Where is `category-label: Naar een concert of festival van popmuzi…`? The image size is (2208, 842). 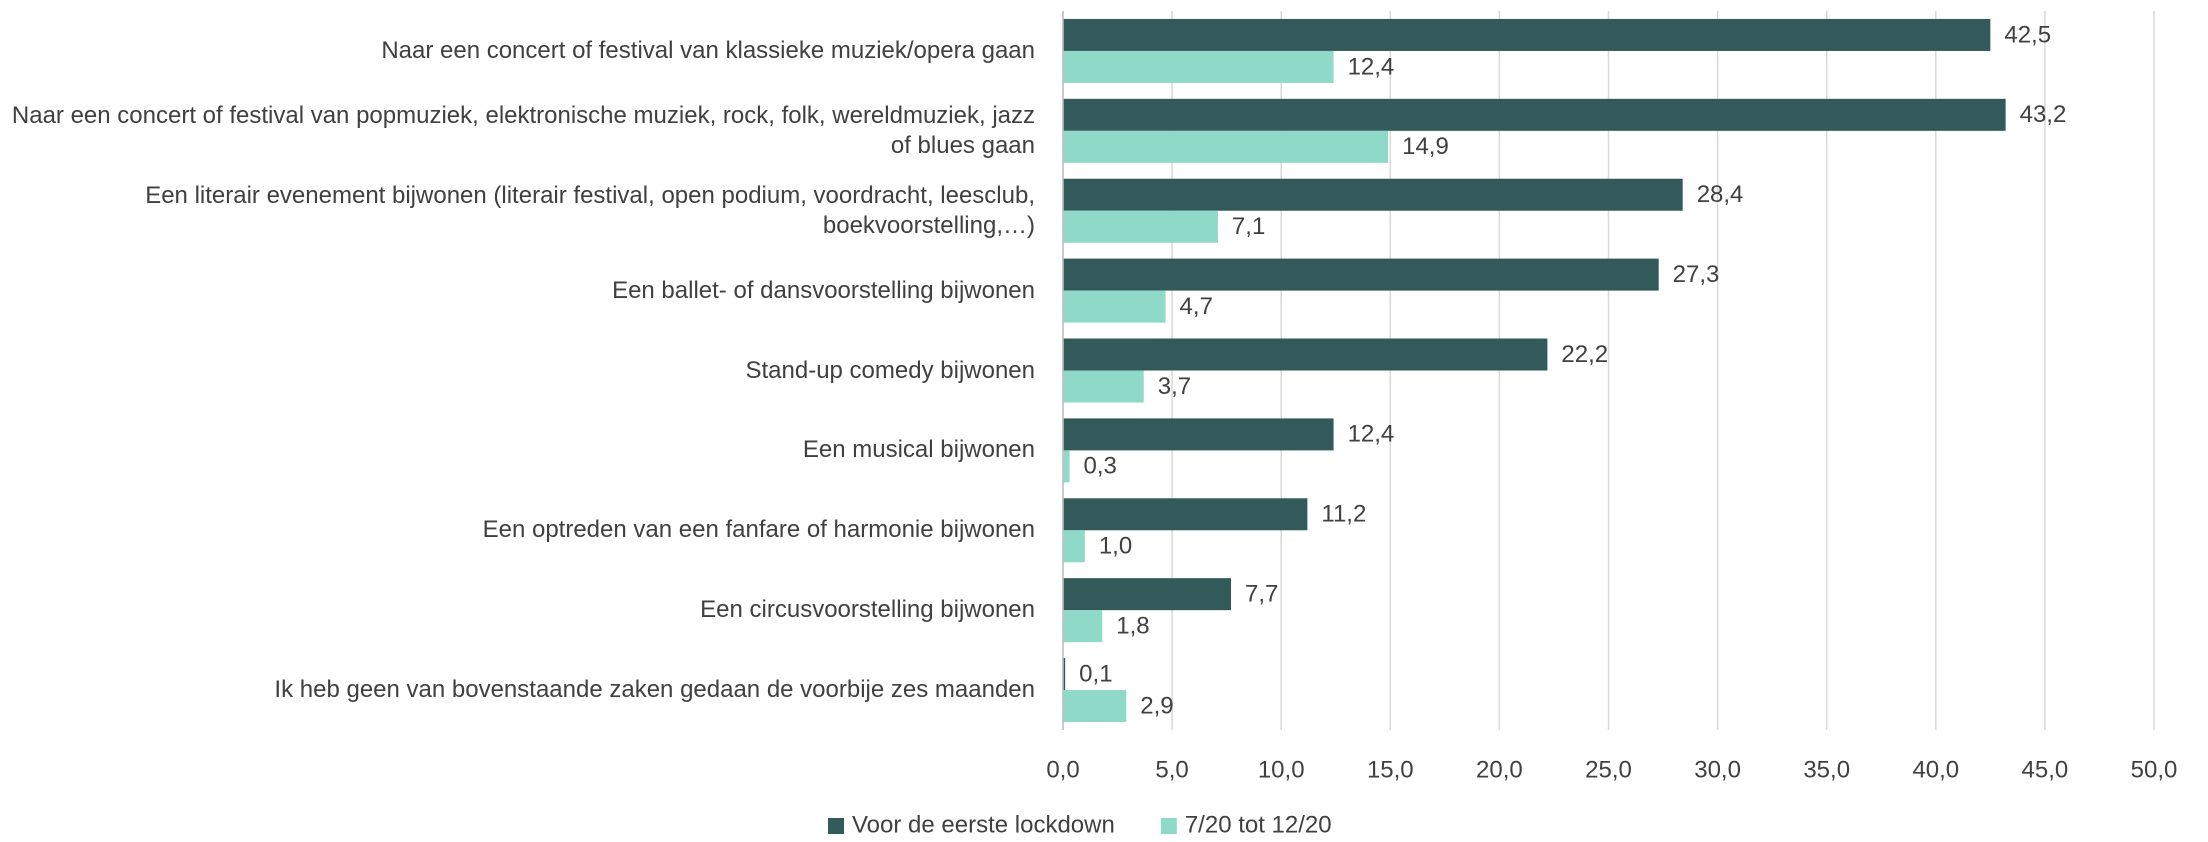
category-label: Naar een concert of festival van popmuzi… is located at coordinates (523, 130).